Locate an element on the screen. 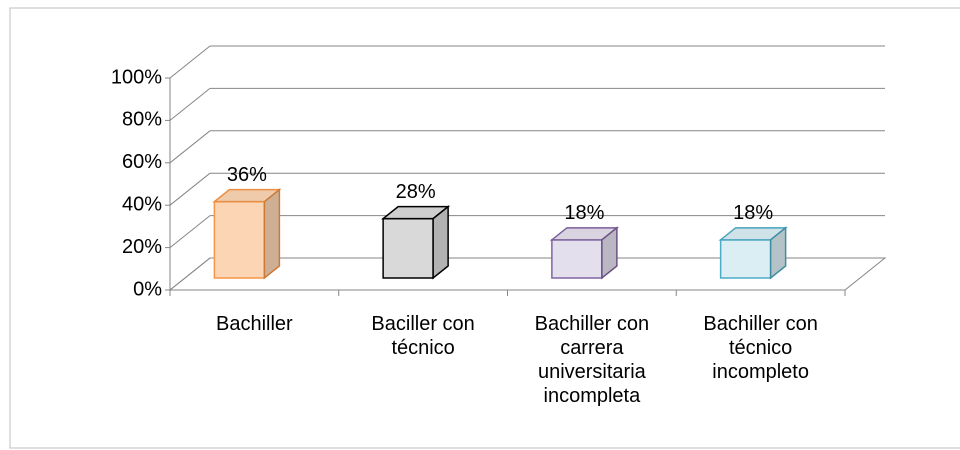  value-label: 28% is located at coordinates (416, 192).